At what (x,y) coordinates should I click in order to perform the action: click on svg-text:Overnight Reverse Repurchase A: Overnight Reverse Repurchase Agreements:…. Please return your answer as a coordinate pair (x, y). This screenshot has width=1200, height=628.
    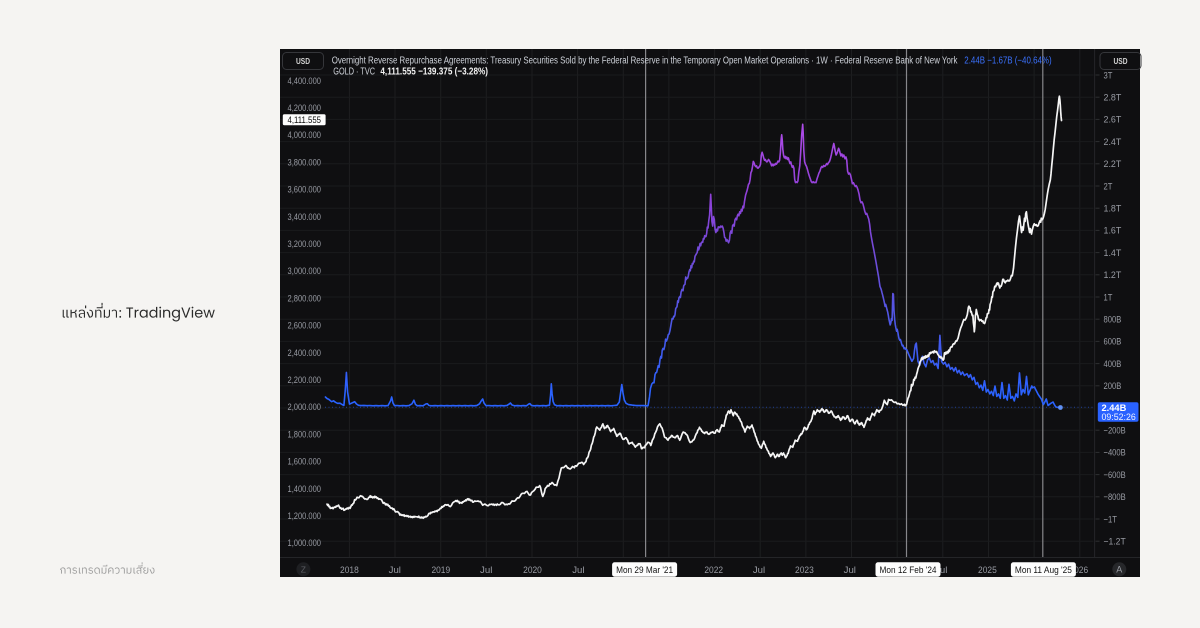
    Looking at the image, I should click on (645, 61).